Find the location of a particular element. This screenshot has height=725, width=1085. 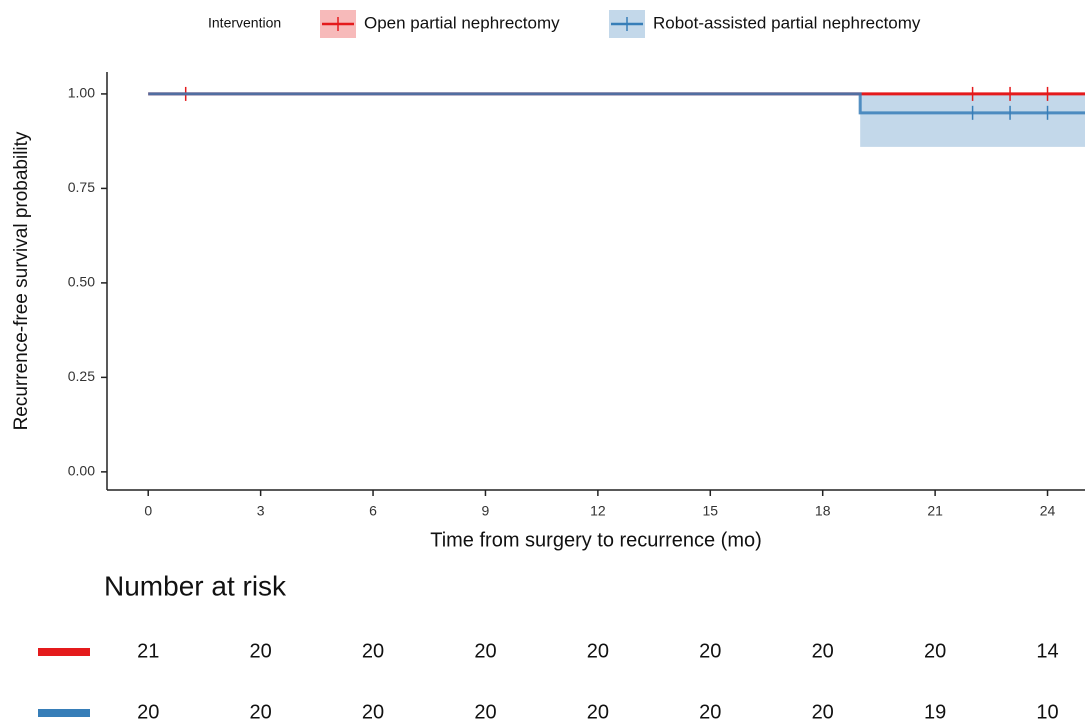

confidence-band is located at coordinates (616, 120).